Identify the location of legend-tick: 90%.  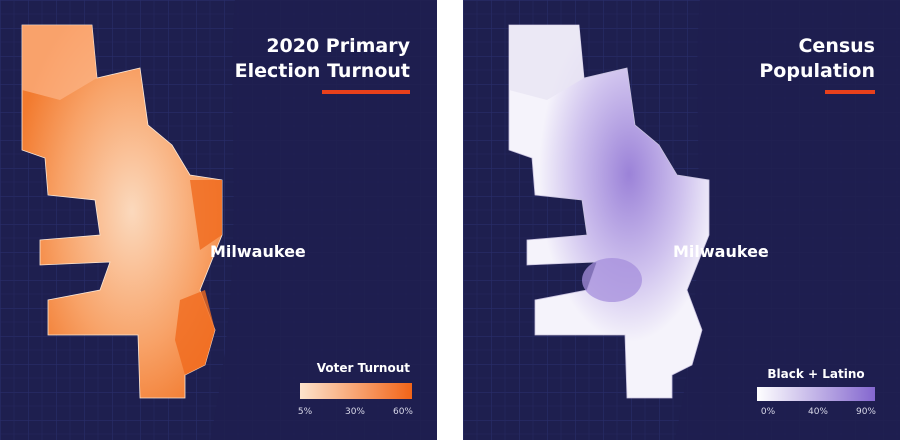
(866, 412).